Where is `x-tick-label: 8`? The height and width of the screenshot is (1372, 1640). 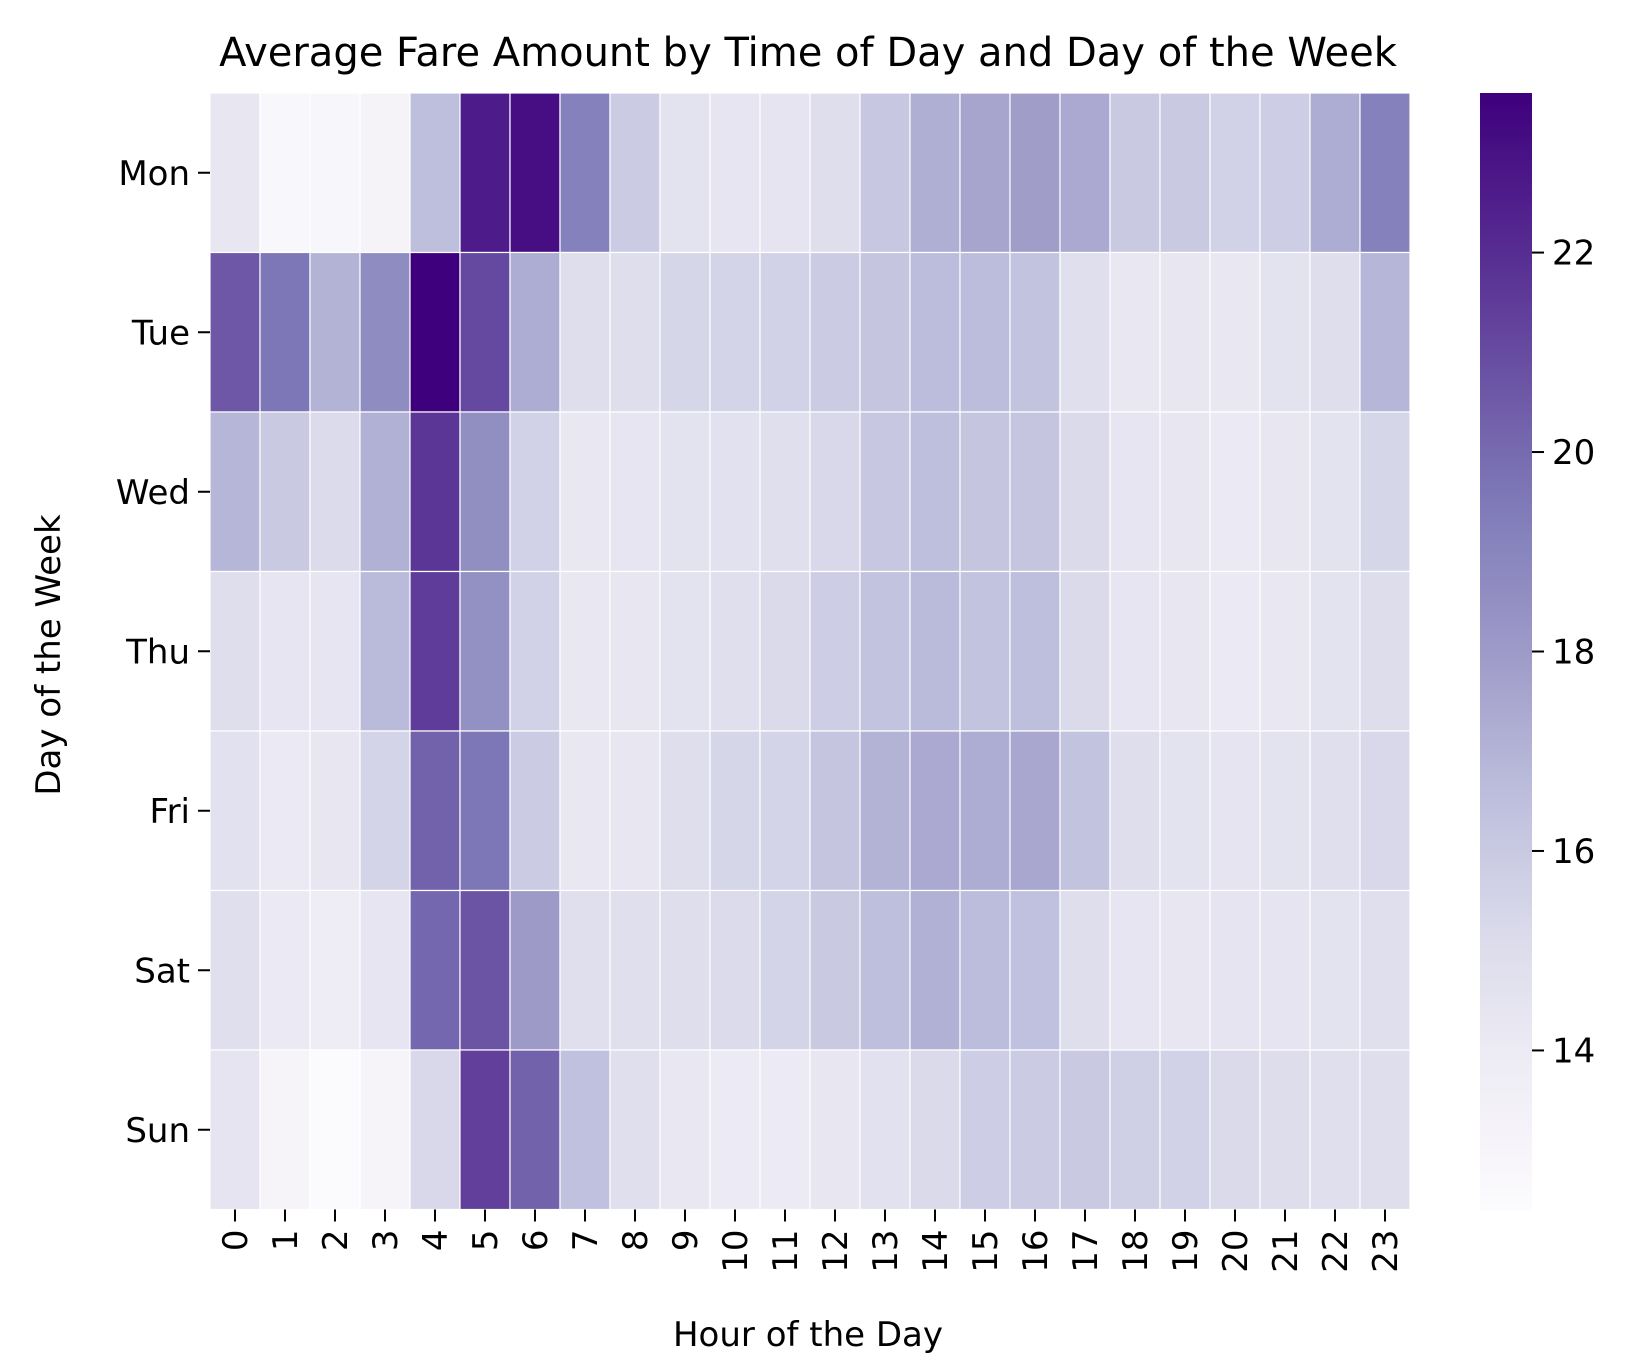 x-tick-label: 8 is located at coordinates (636, 1241).